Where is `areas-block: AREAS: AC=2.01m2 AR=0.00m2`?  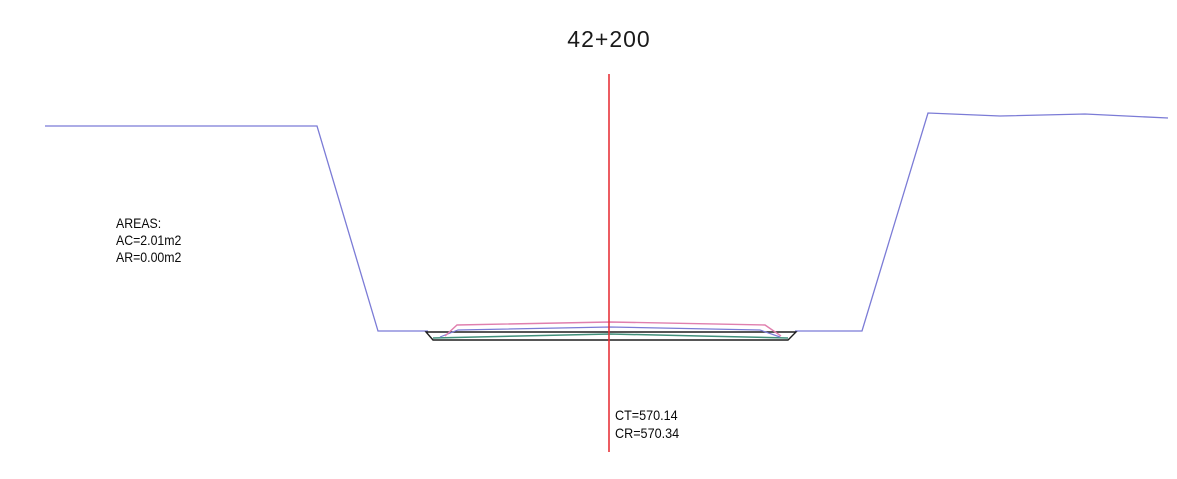
areas-block: AREAS: AC=2.01m2 AR=0.00m2 is located at coordinates (148, 240).